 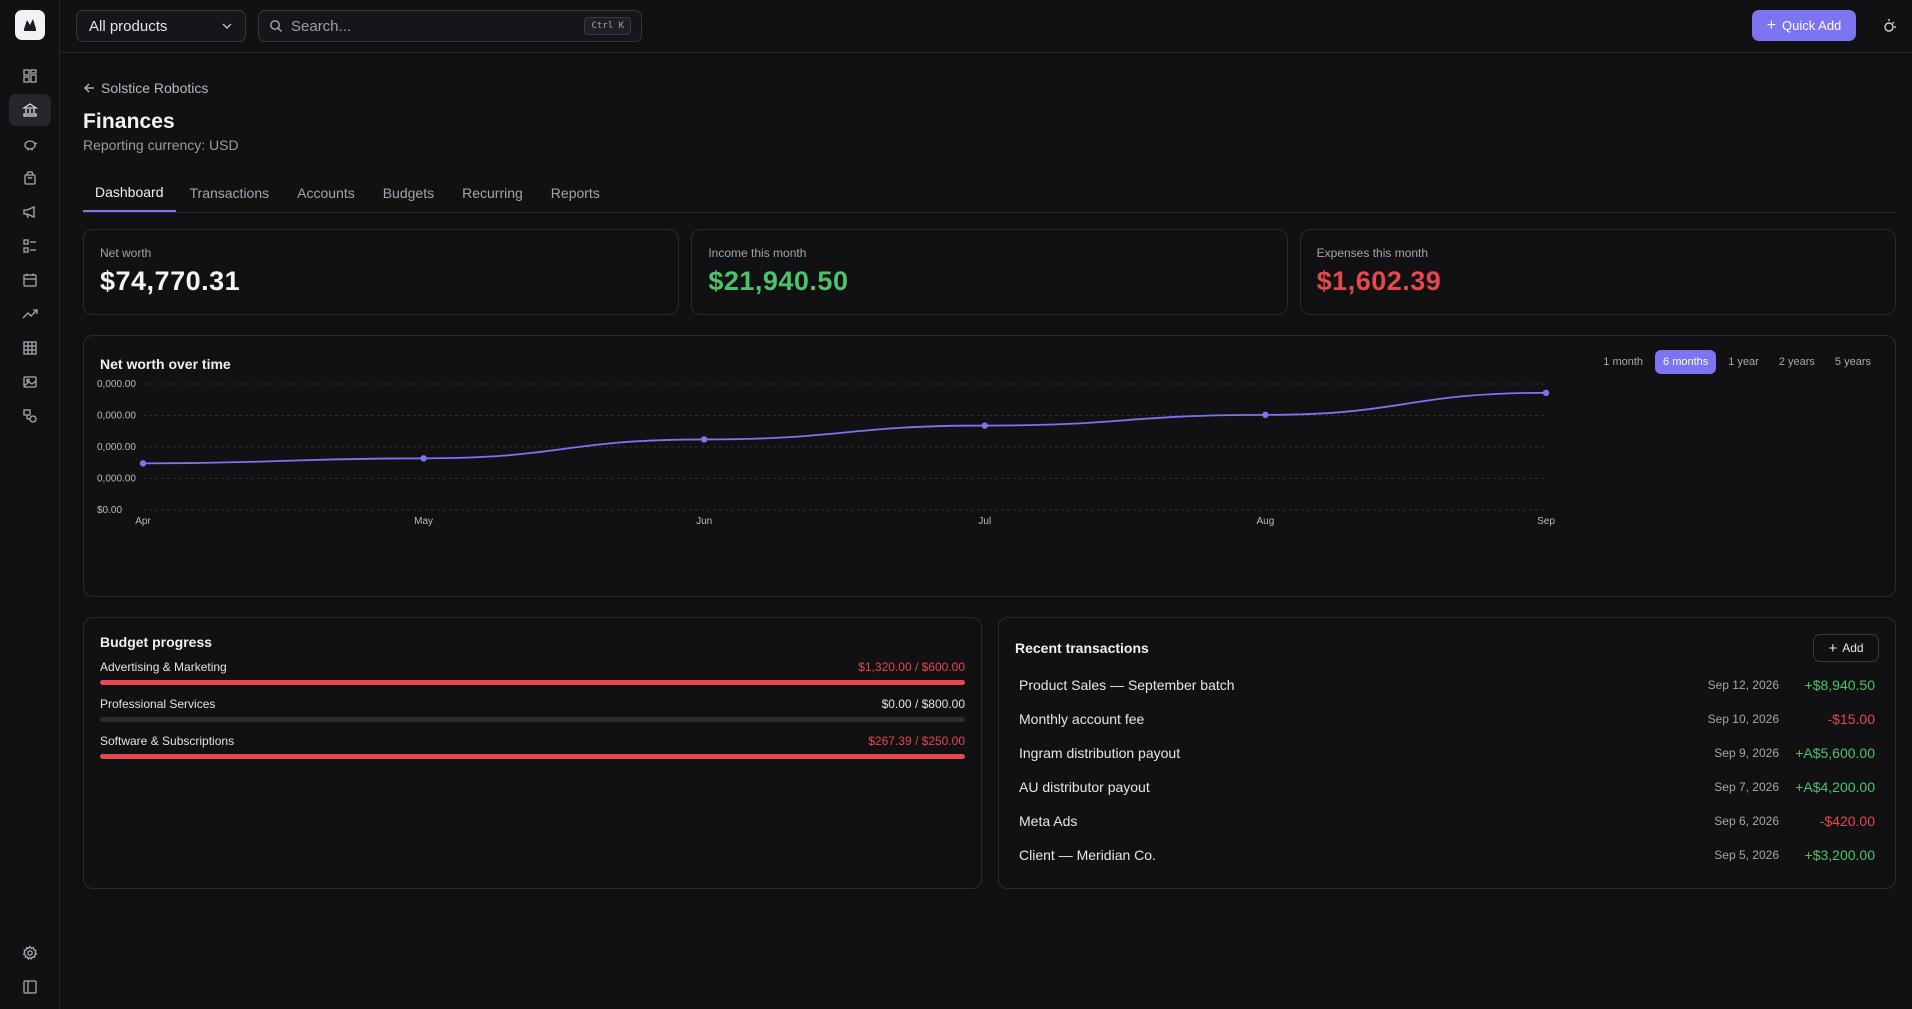 I want to click on breadcrumb-back-link: Solstice Robotics, so click(x=155, y=88).